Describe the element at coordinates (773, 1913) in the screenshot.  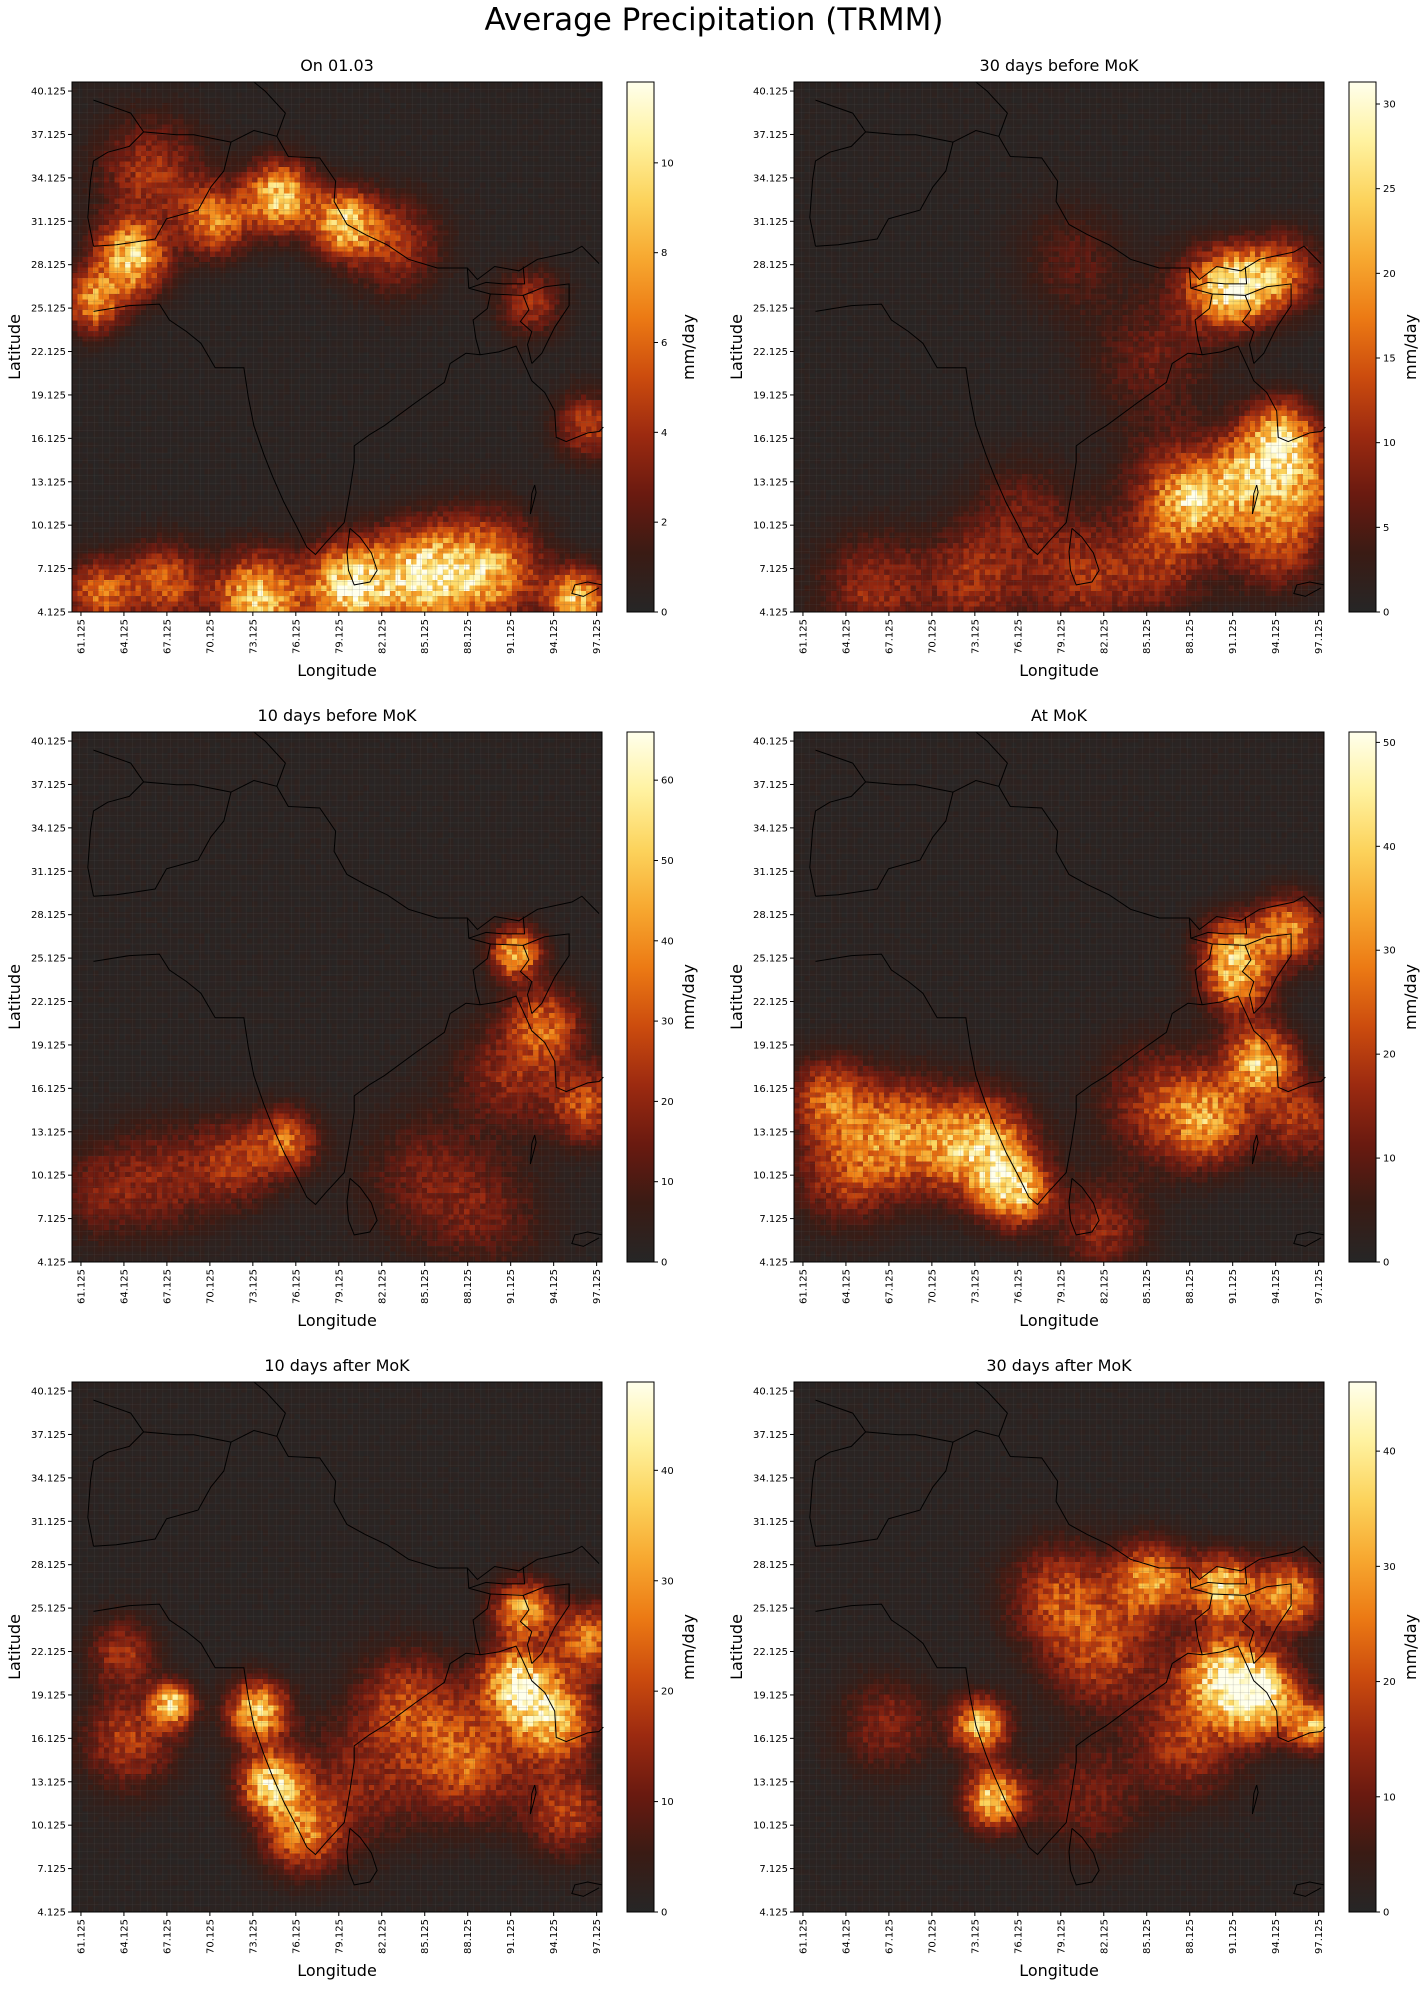
I see `y-tick-label: 4.125` at that location.